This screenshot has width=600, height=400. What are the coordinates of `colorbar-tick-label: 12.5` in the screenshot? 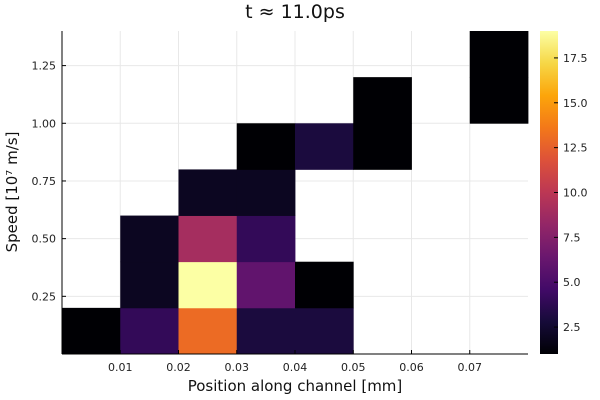 It's located at (575, 148).